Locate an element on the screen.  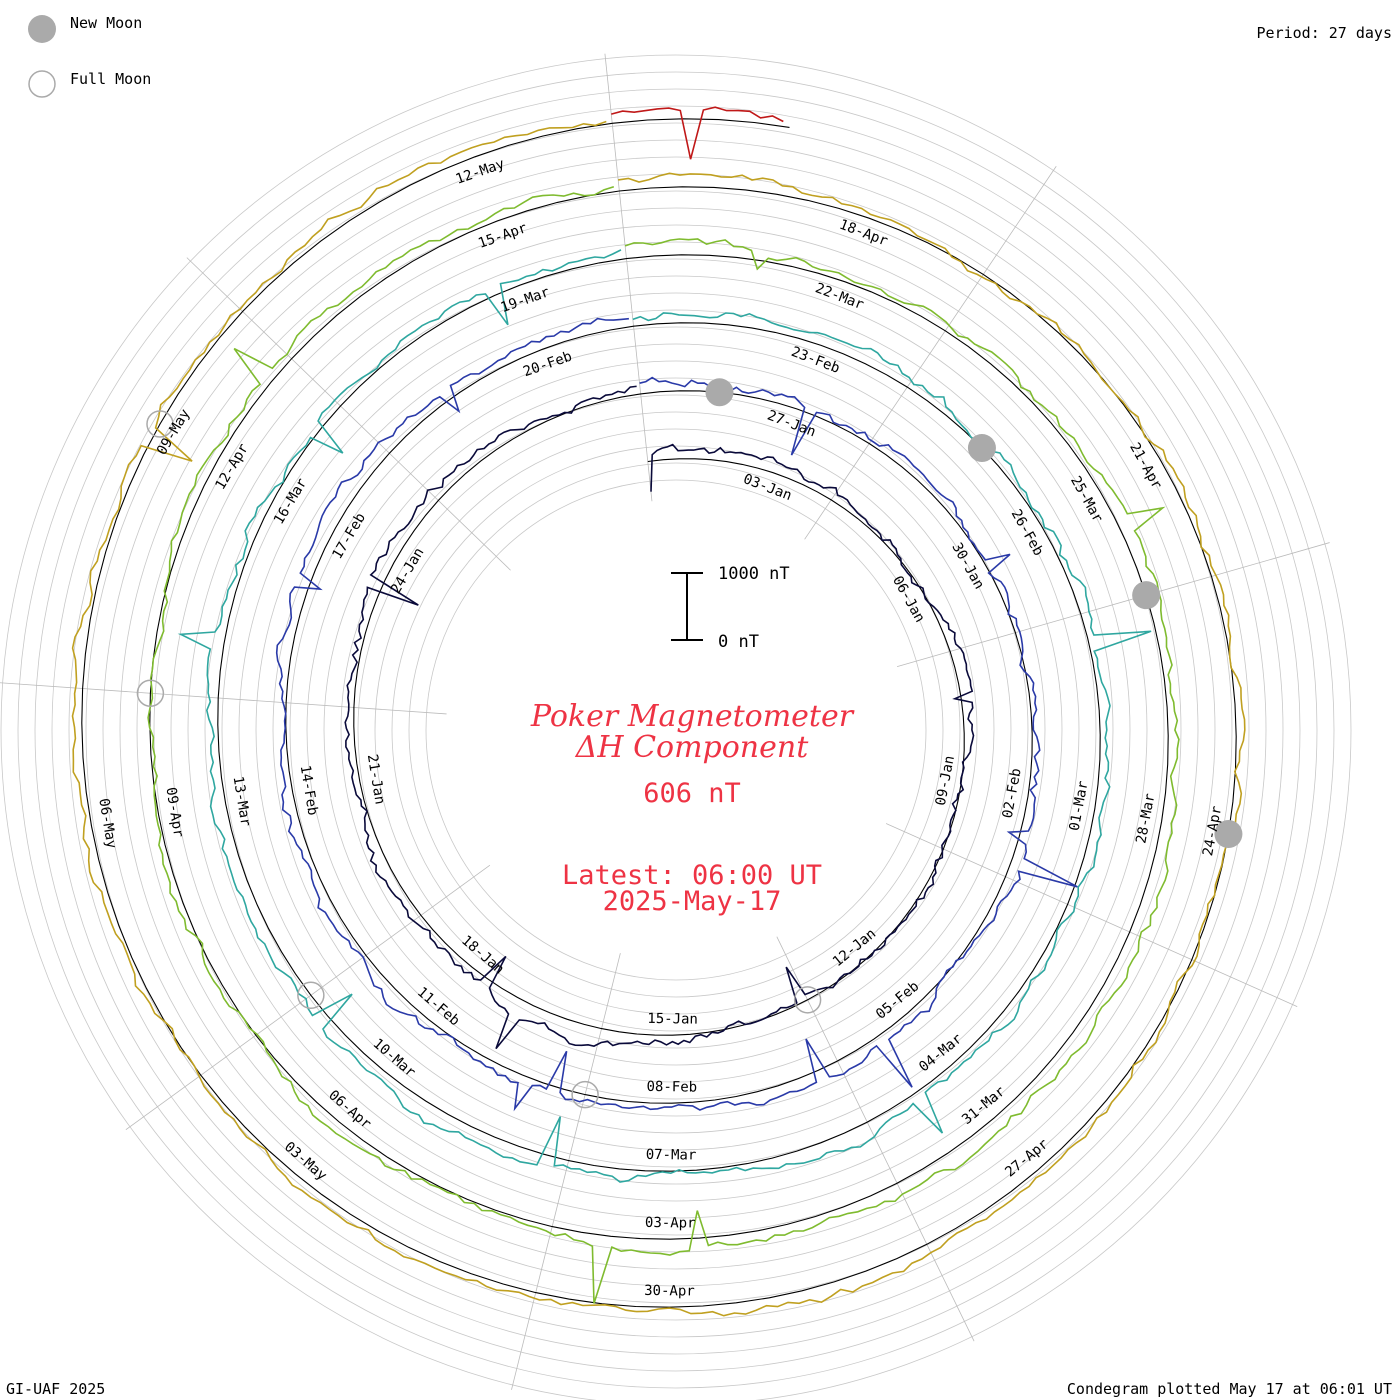
latest-time: Latest: 06:00 UT is located at coordinates (692, 875).